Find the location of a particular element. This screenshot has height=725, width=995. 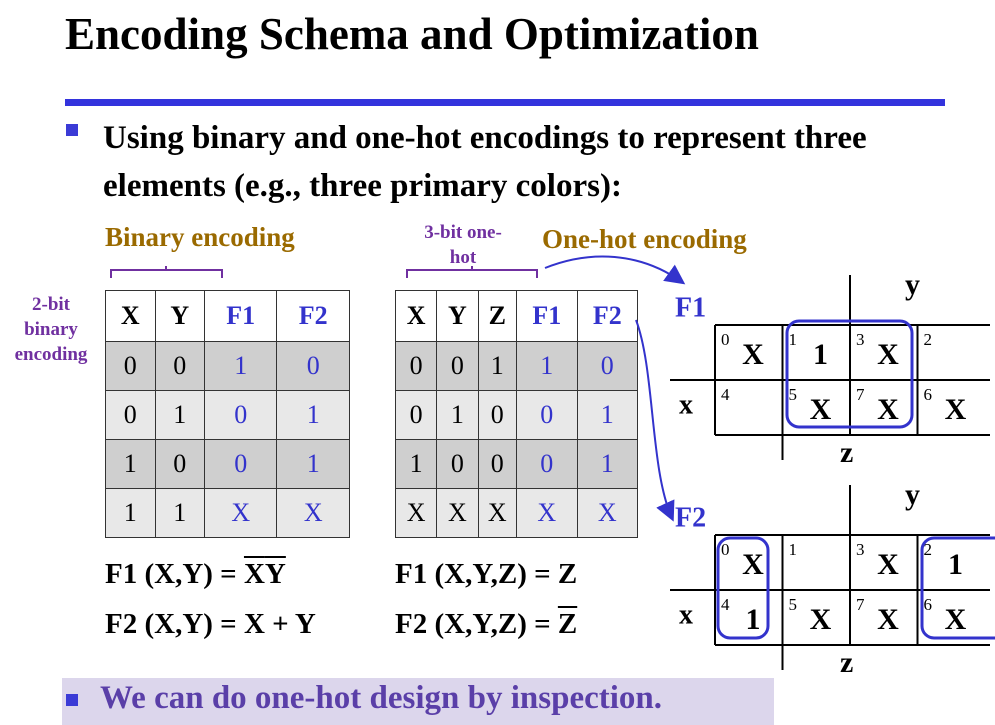

slide-title: Encoding Schema and Optimization is located at coordinates (412, 34).